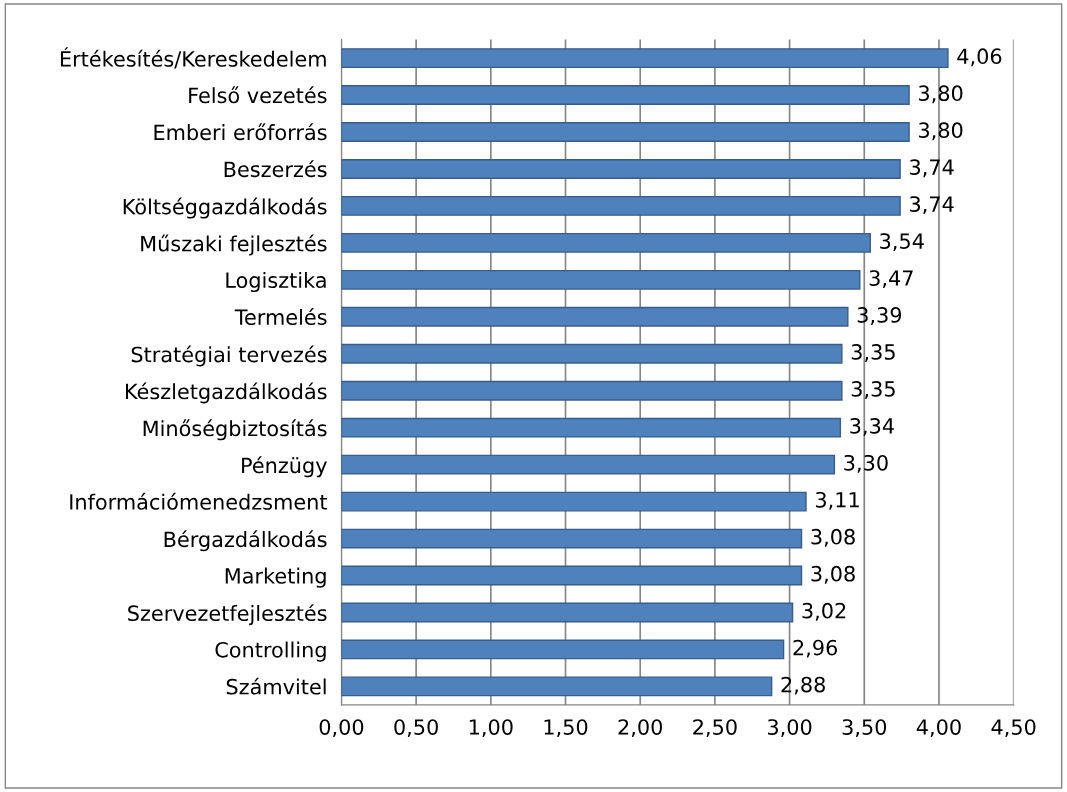  What do you see at coordinates (245, 541) in the screenshot?
I see `y-tick-label: Bérgazdálkodás` at bounding box center [245, 541].